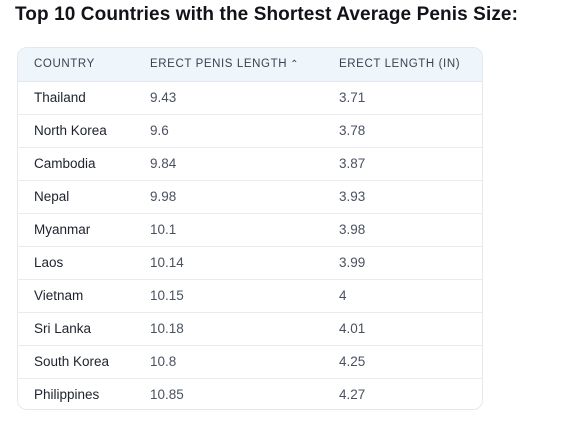 This screenshot has height=424, width=582. Describe the element at coordinates (76, 361) in the screenshot. I see `cell-country: South Korea` at that location.